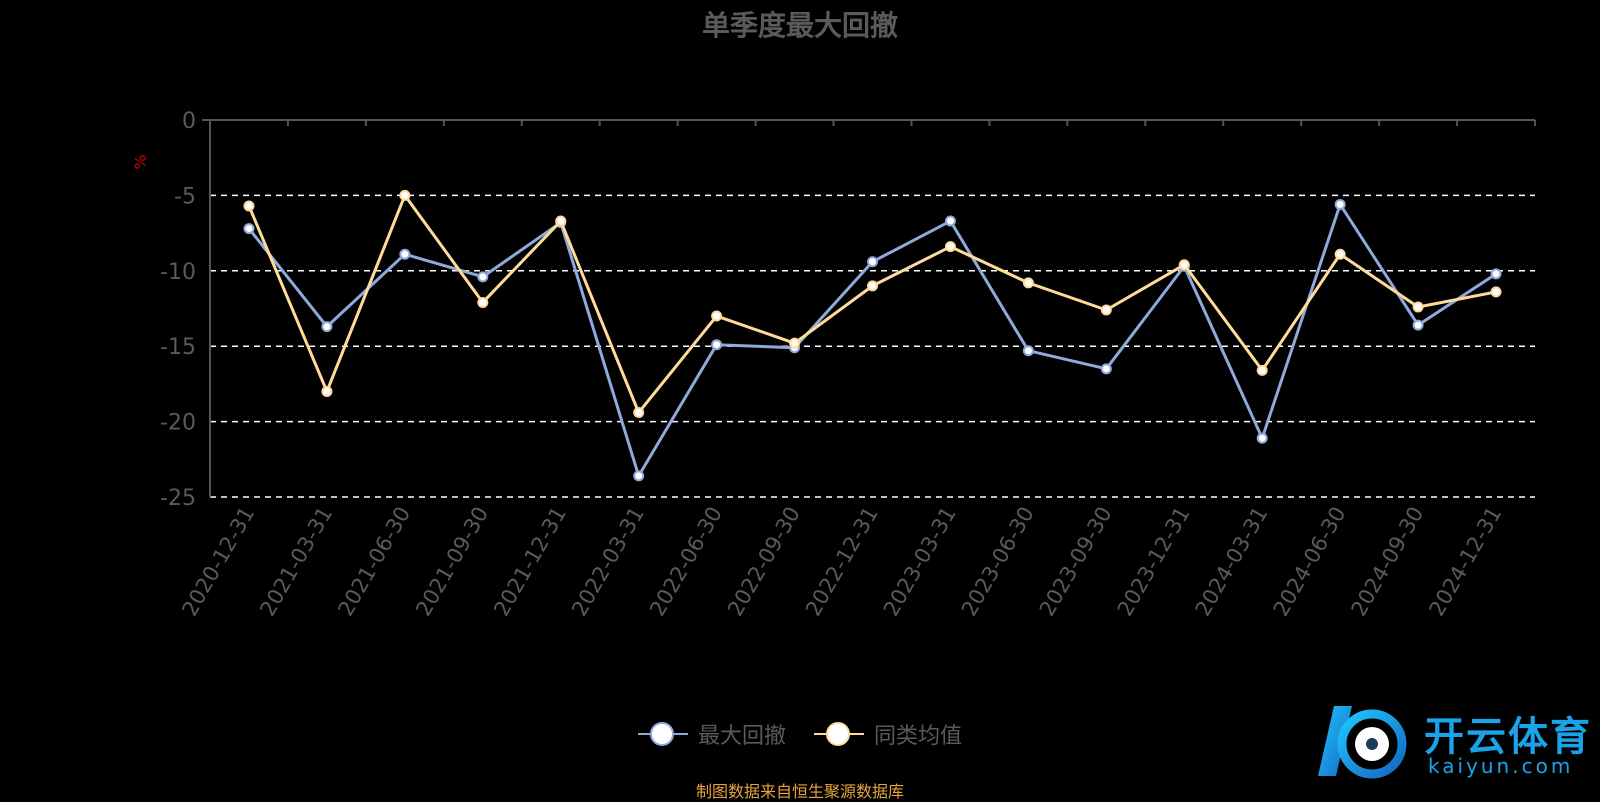 This screenshot has width=1600, height=802. I want to click on legend-item-max-drawdown: 最大回撤, so click(711, 734).